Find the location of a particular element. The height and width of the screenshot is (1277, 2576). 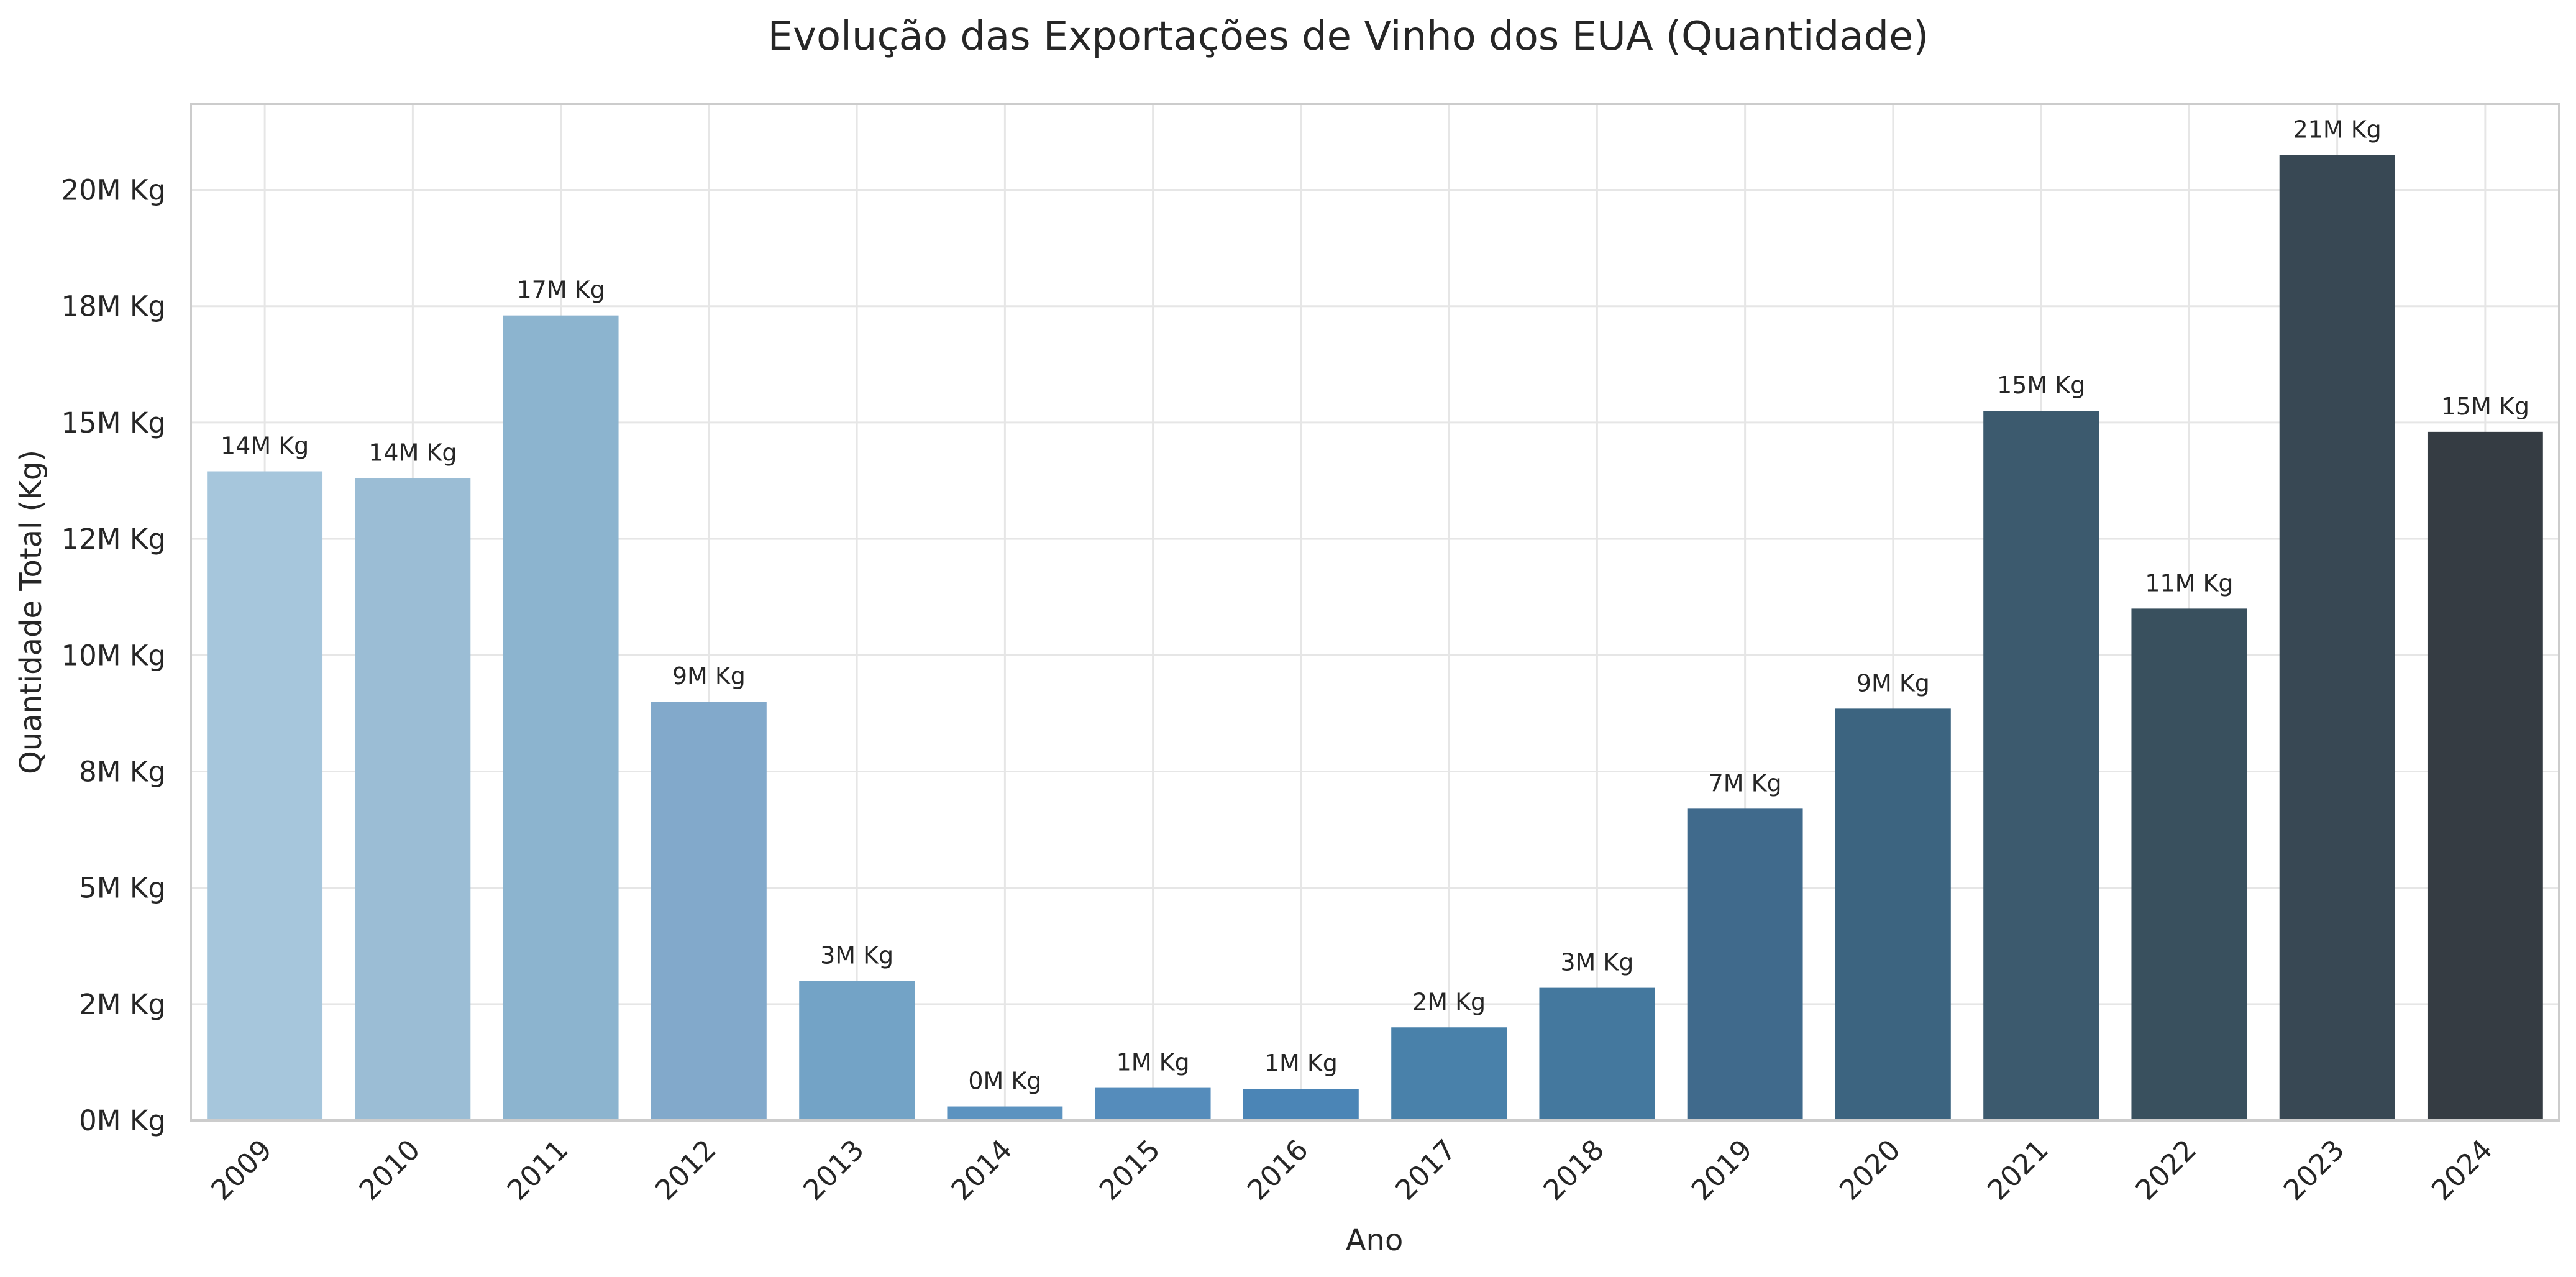

bar-2014 is located at coordinates (1005, 1113).